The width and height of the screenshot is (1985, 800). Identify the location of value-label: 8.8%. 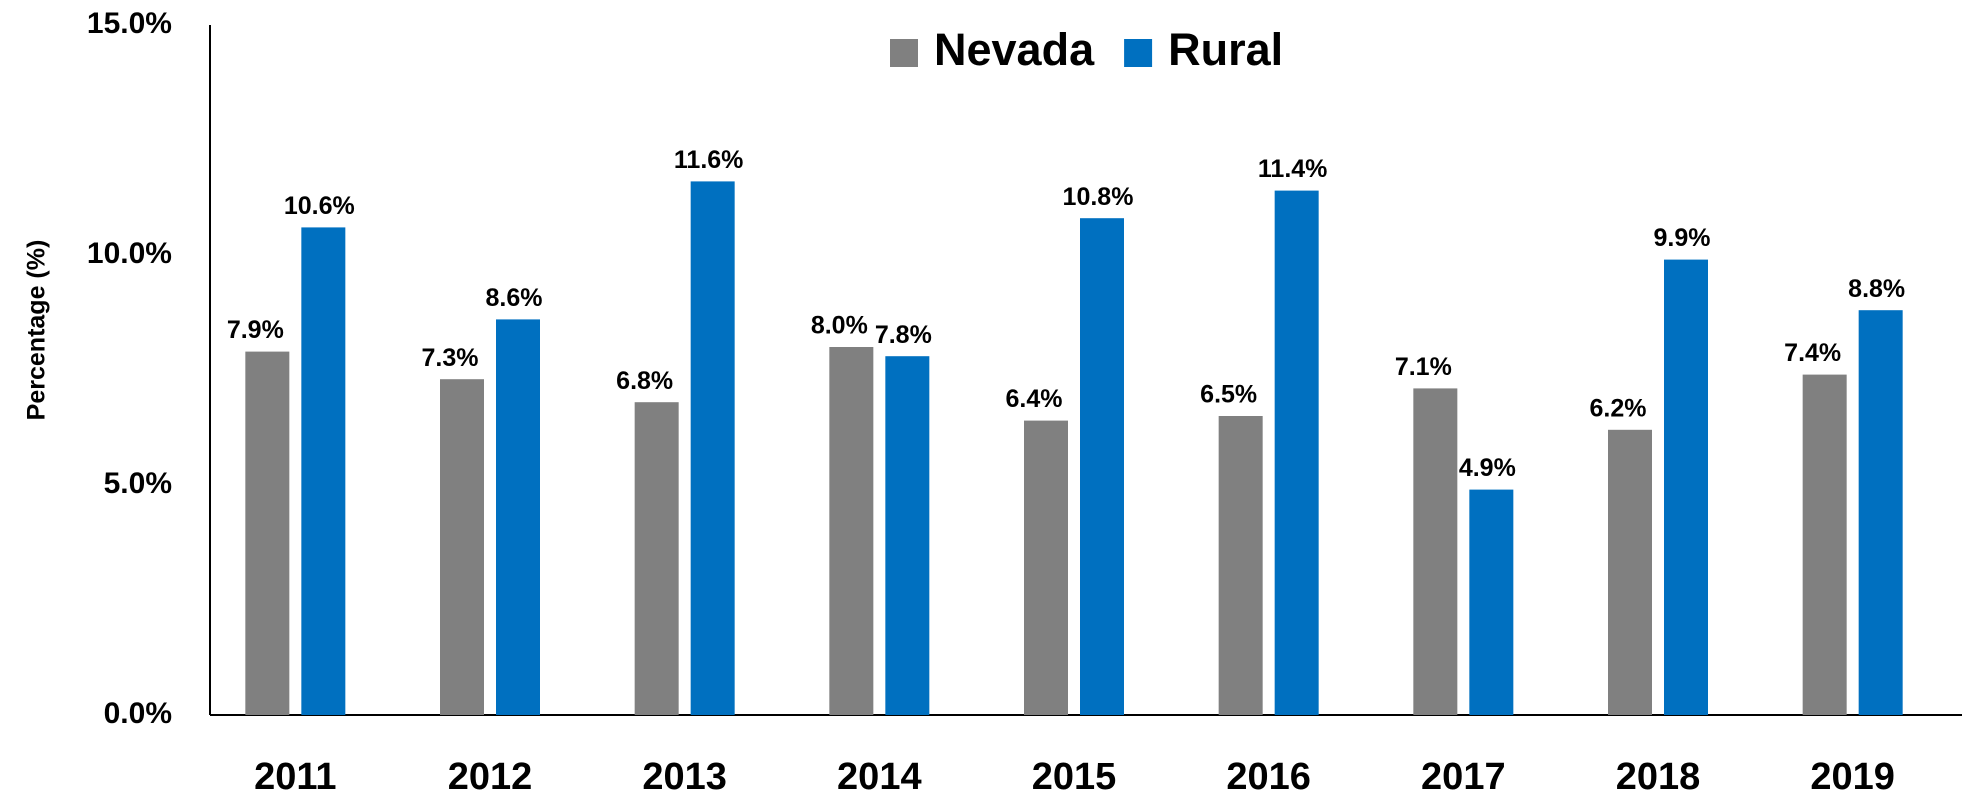
(1876, 289).